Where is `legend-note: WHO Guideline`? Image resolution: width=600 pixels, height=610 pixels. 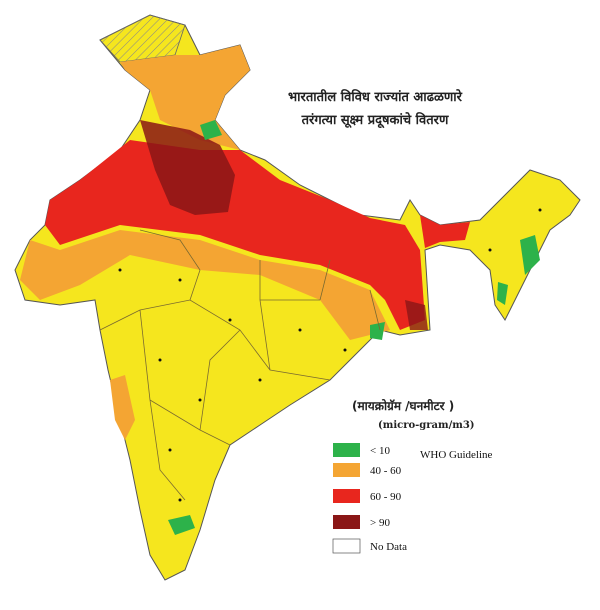
legend-note: WHO Guideline is located at coordinates (456, 455).